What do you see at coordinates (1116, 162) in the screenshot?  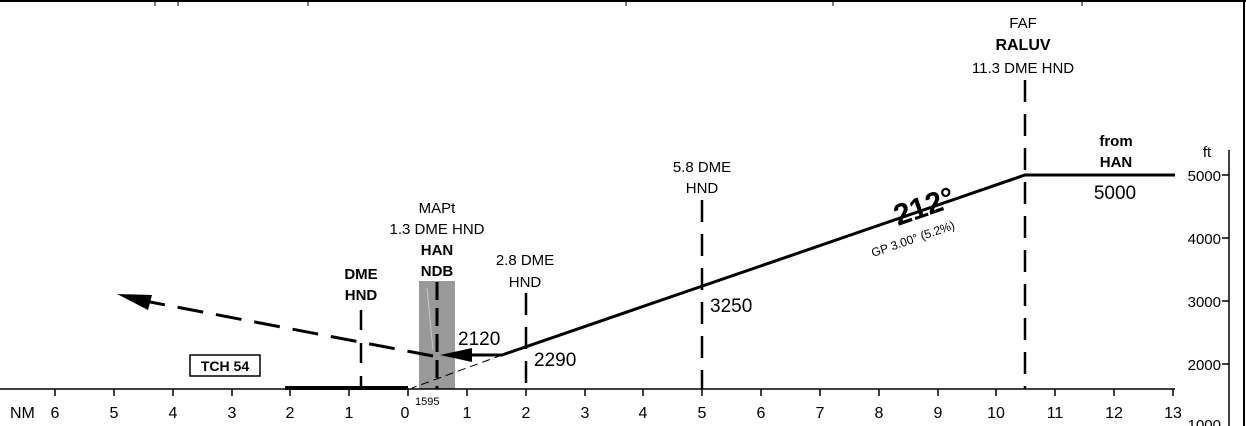 I see `from-han-line2: HAN` at bounding box center [1116, 162].